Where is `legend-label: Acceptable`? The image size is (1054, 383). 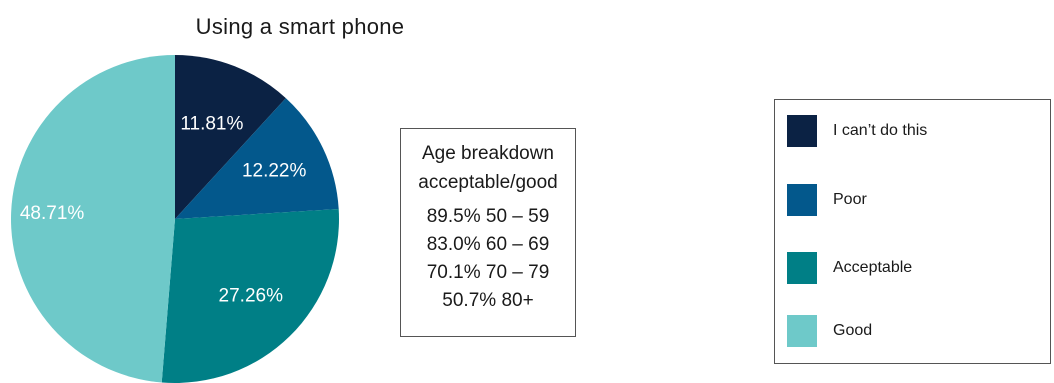
legend-label: Acceptable is located at coordinates (873, 267).